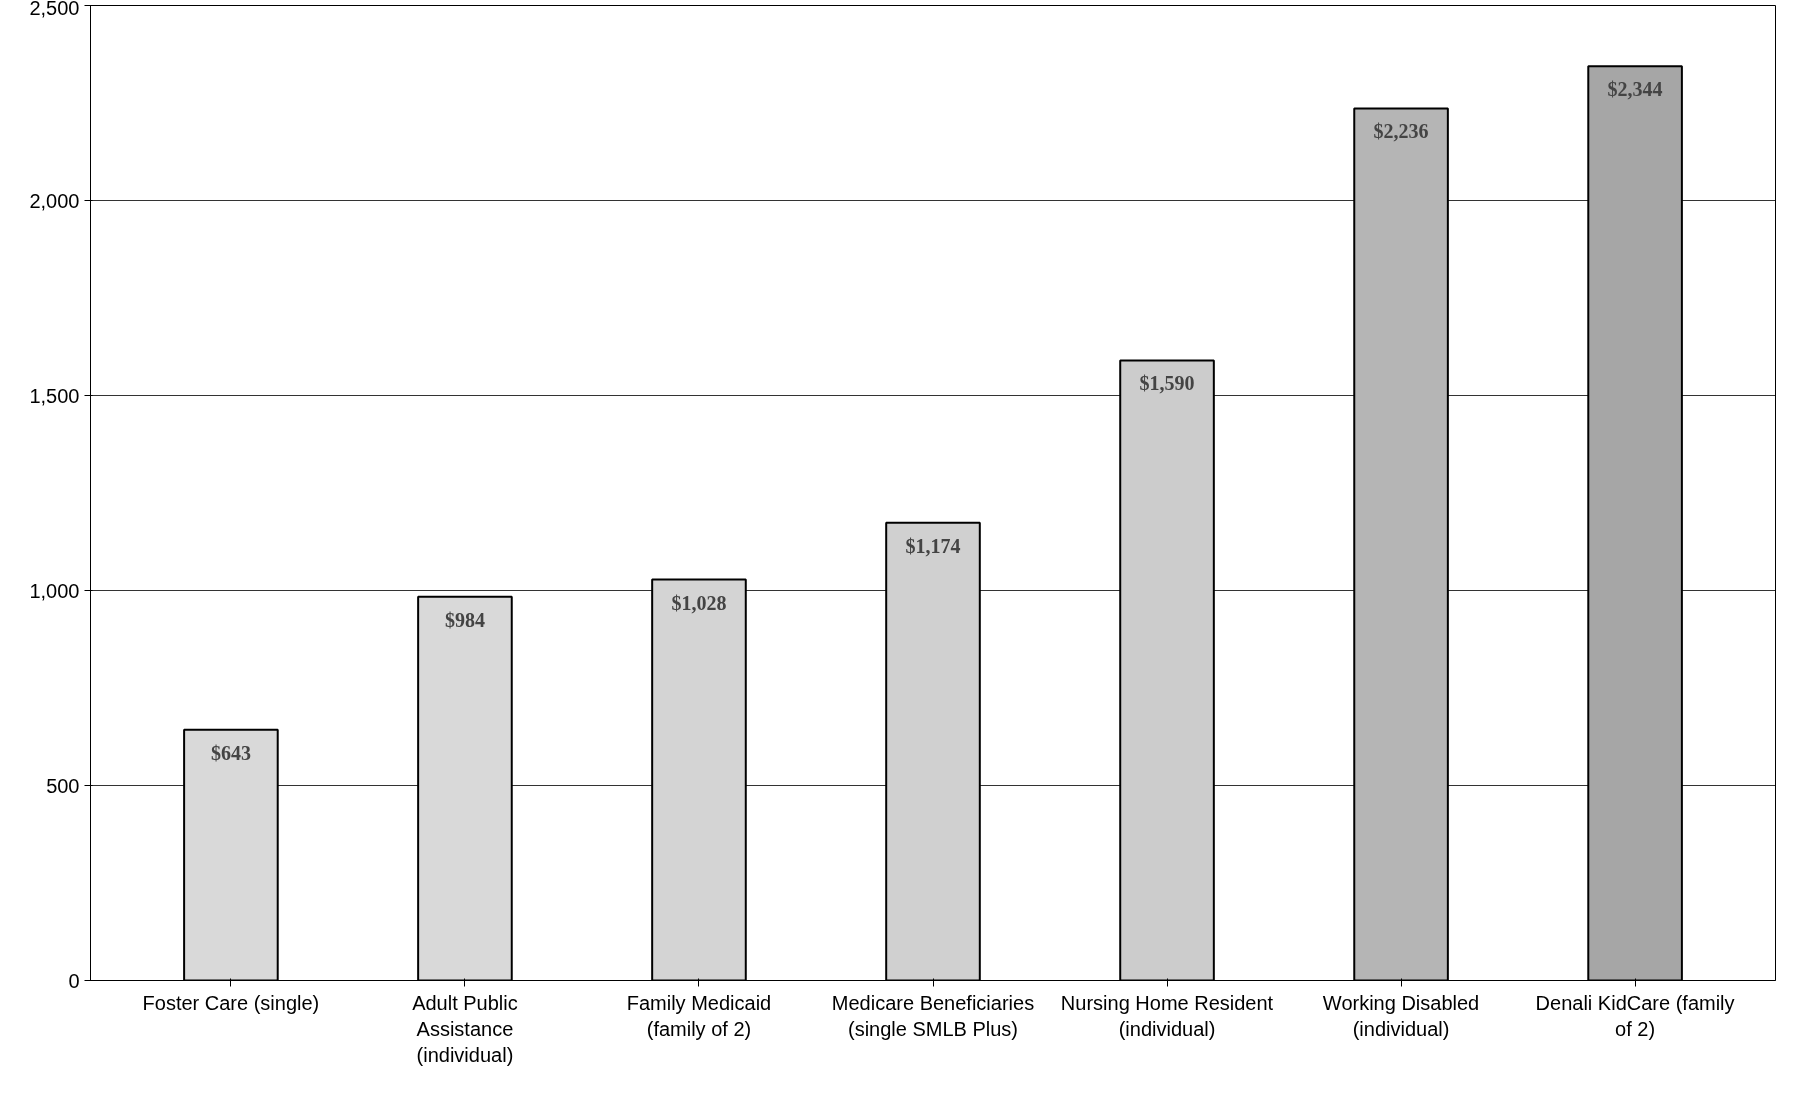 Image resolution: width=1795 pixels, height=1118 pixels. What do you see at coordinates (54, 9) in the screenshot?
I see `y-tick-label: 2,500` at bounding box center [54, 9].